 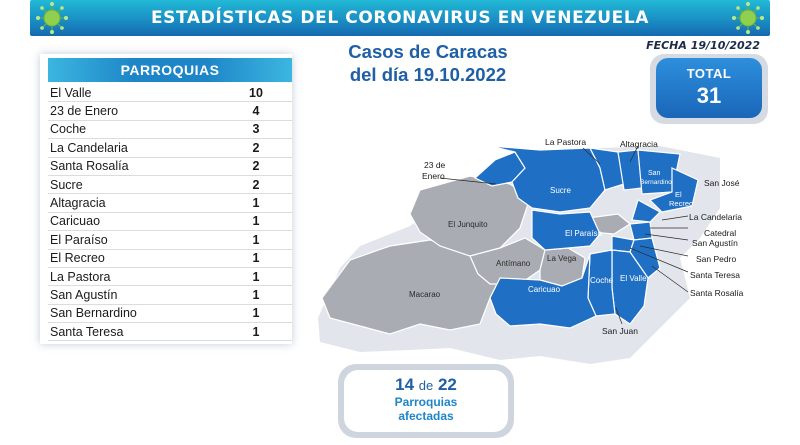 I want to click on casos-title: Casos de Caracas del día 19.10.2022, so click(x=428, y=63).